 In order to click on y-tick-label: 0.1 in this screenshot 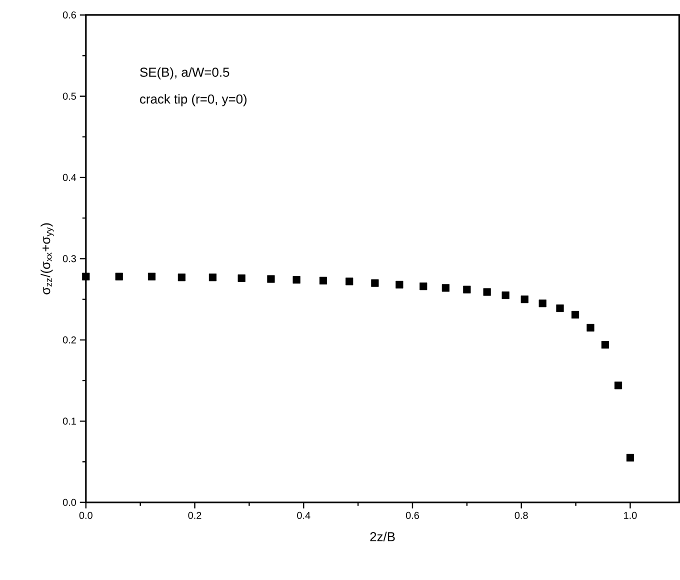, I will do `click(69, 421)`.